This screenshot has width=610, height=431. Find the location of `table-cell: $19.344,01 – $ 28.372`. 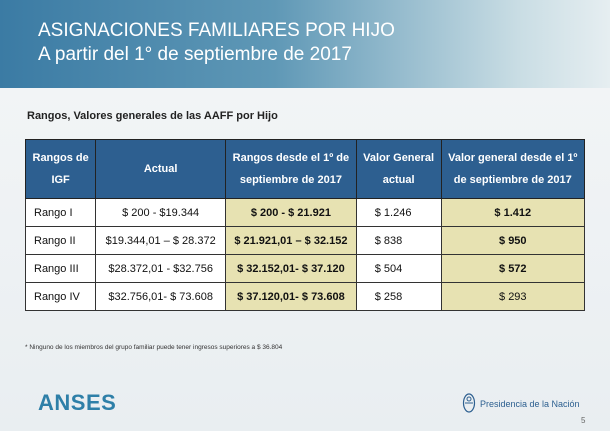

table-cell: $19.344,01 – $ 28.372 is located at coordinates (161, 240).